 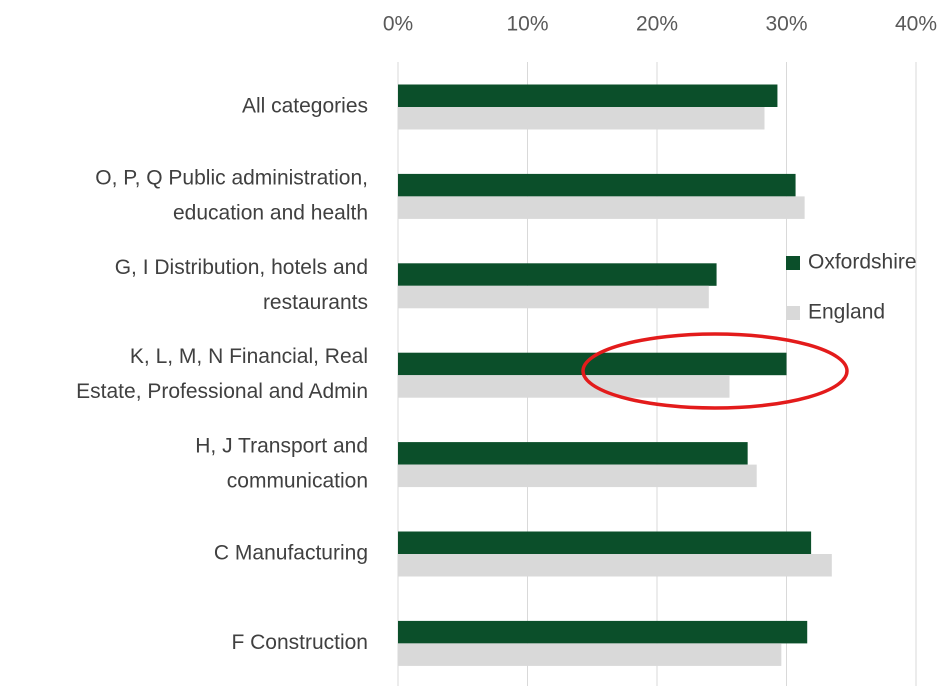 I want to click on legend-label: England, so click(x=846, y=312).